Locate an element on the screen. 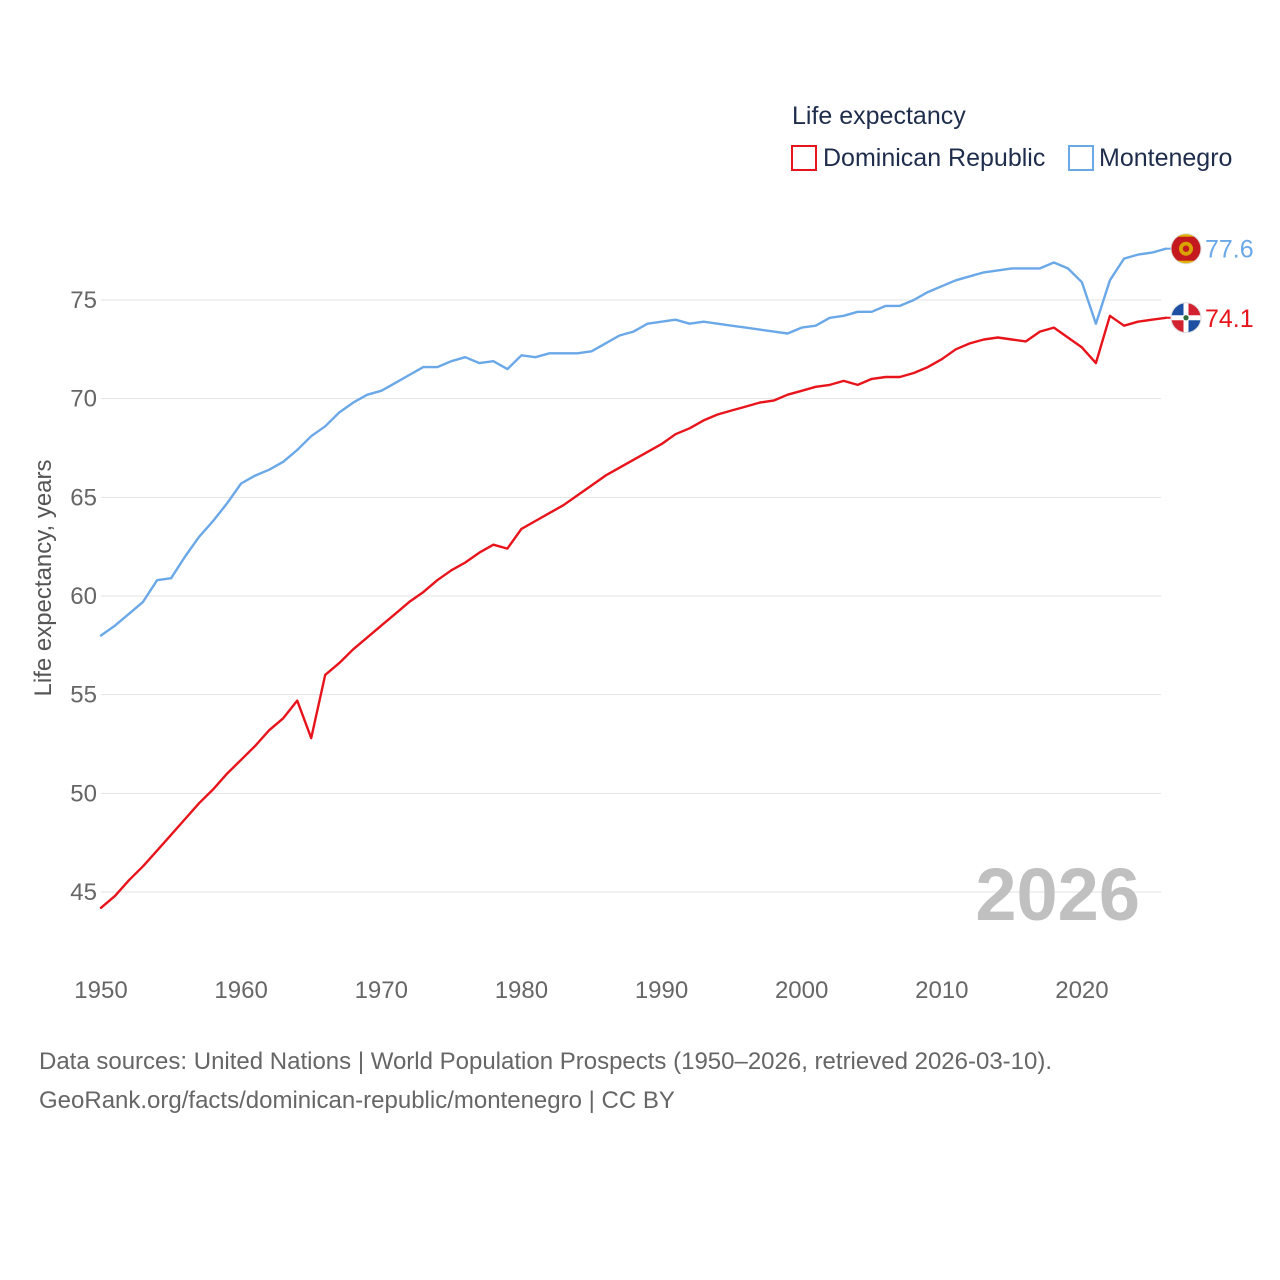 The height and width of the screenshot is (1280, 1280). y-tick-label: 60 is located at coordinates (83, 596).